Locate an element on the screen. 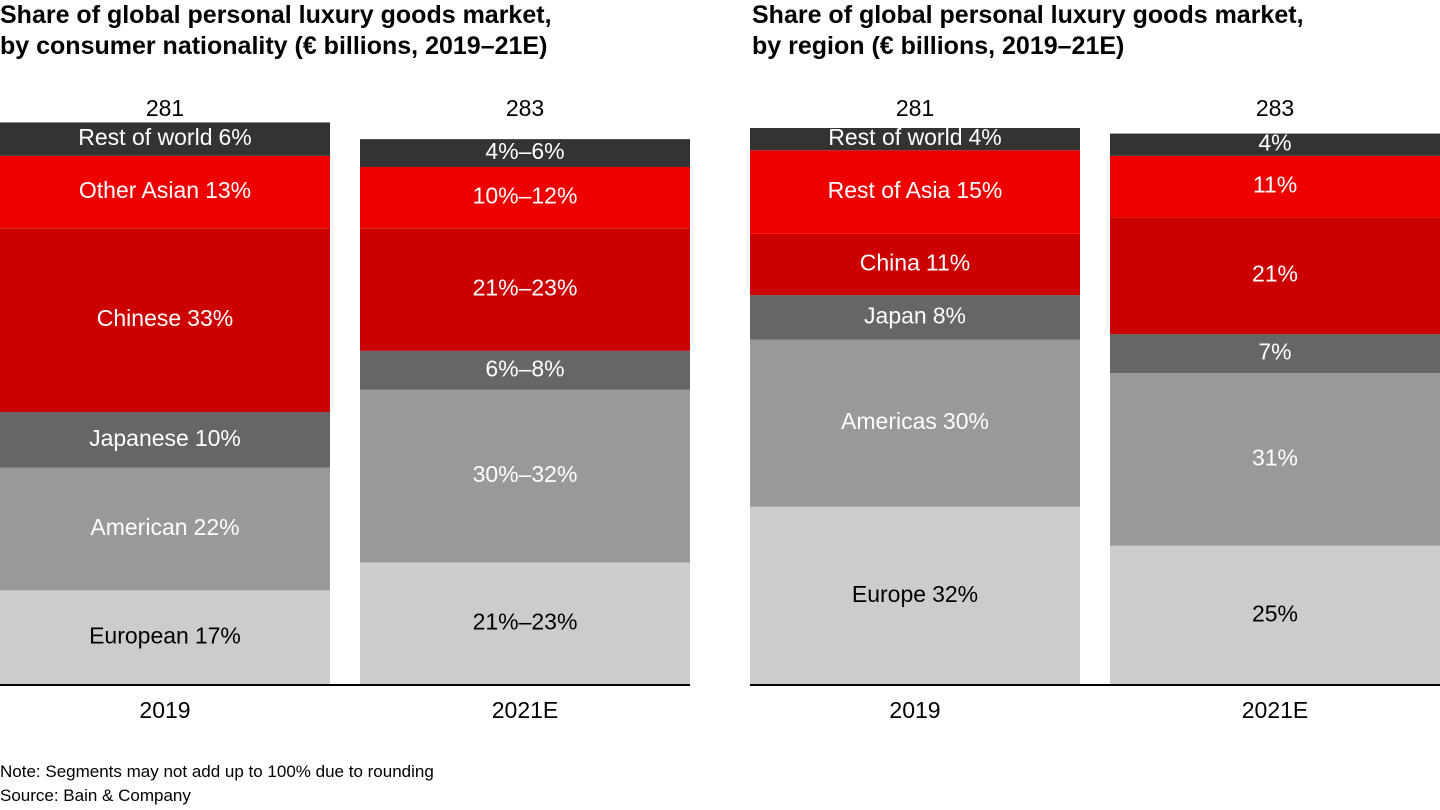 The image size is (1440, 810). value-label: 10%–12% is located at coordinates (525, 196).